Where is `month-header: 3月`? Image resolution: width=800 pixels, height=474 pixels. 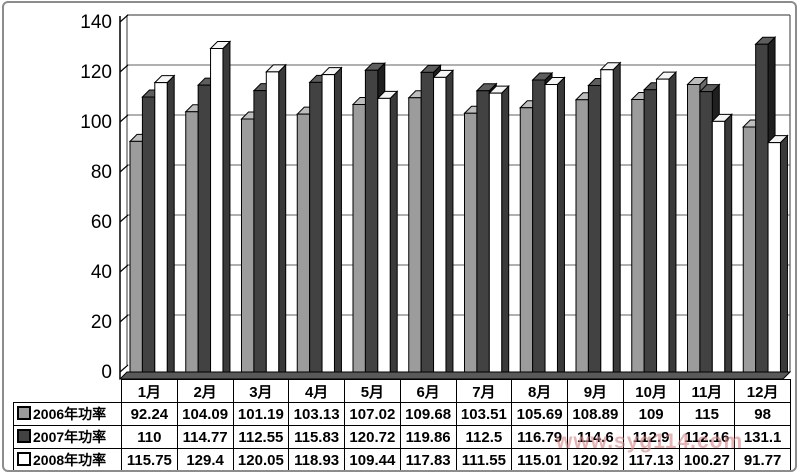 month-header: 3月 is located at coordinates (261, 391).